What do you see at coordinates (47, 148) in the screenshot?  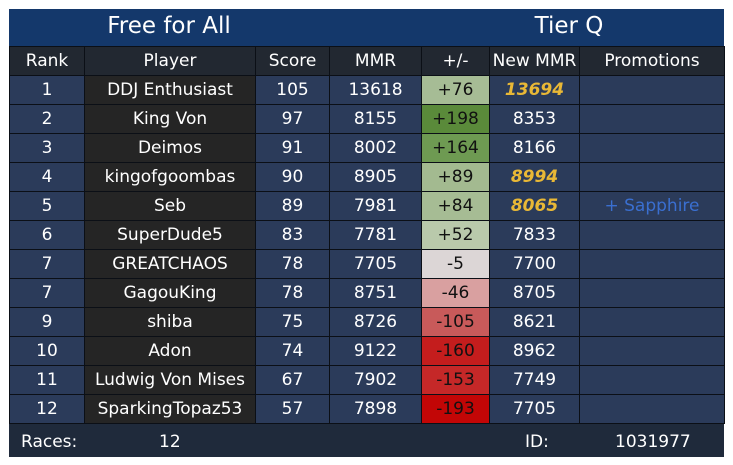 I see `rank-cell: 3` at bounding box center [47, 148].